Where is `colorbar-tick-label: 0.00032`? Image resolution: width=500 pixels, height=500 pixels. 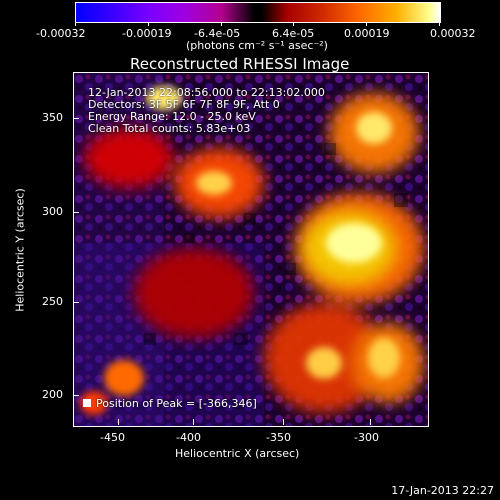 colorbar-tick-label: 0.00032 is located at coordinates (453, 33).